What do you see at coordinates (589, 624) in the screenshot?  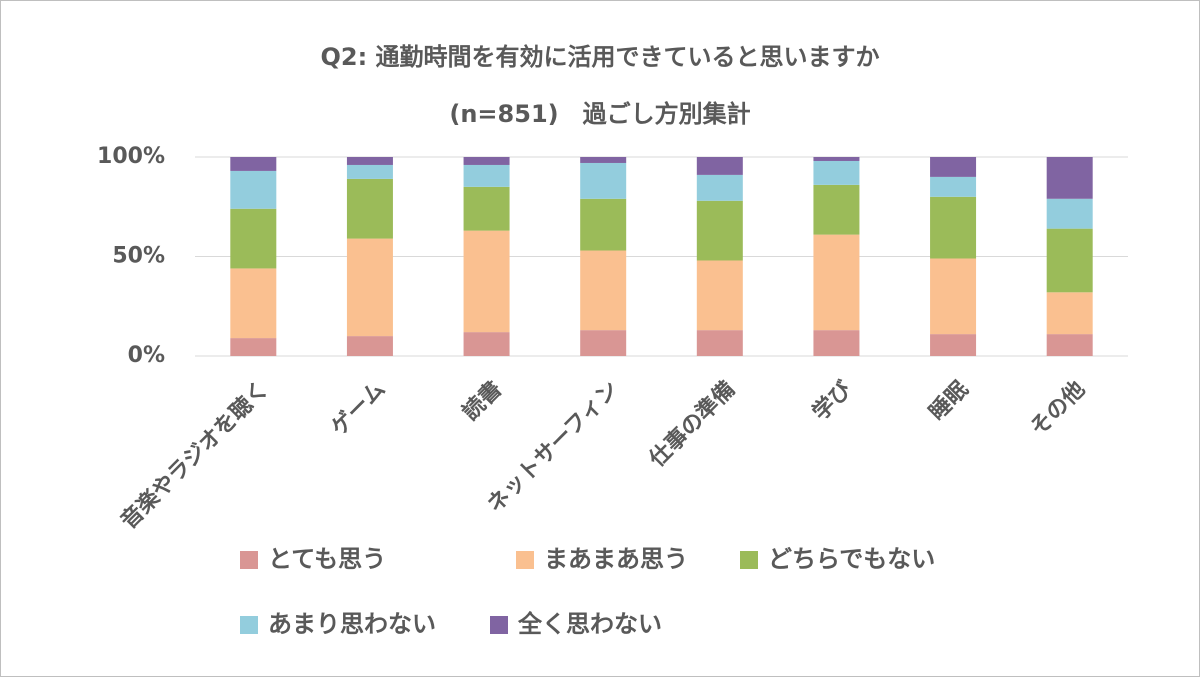 I see `legend-label: 全く思わない` at bounding box center [589, 624].